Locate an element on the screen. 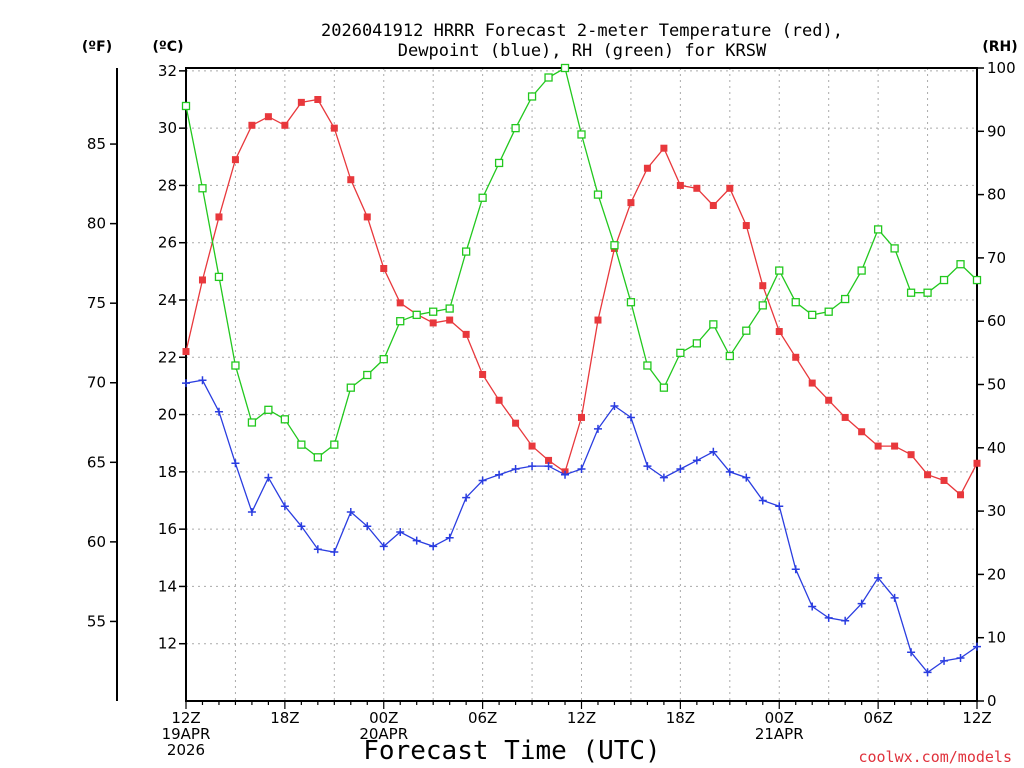 The image size is (1024, 768). rh-tick-label: 0 is located at coordinates (992, 701).